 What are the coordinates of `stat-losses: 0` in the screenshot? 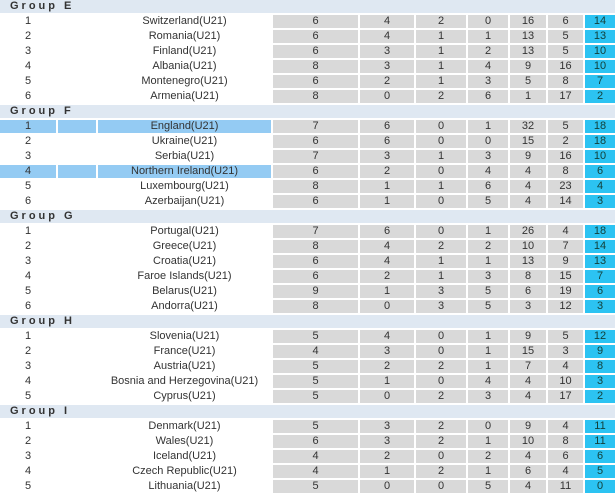 It's located at (488, 426).